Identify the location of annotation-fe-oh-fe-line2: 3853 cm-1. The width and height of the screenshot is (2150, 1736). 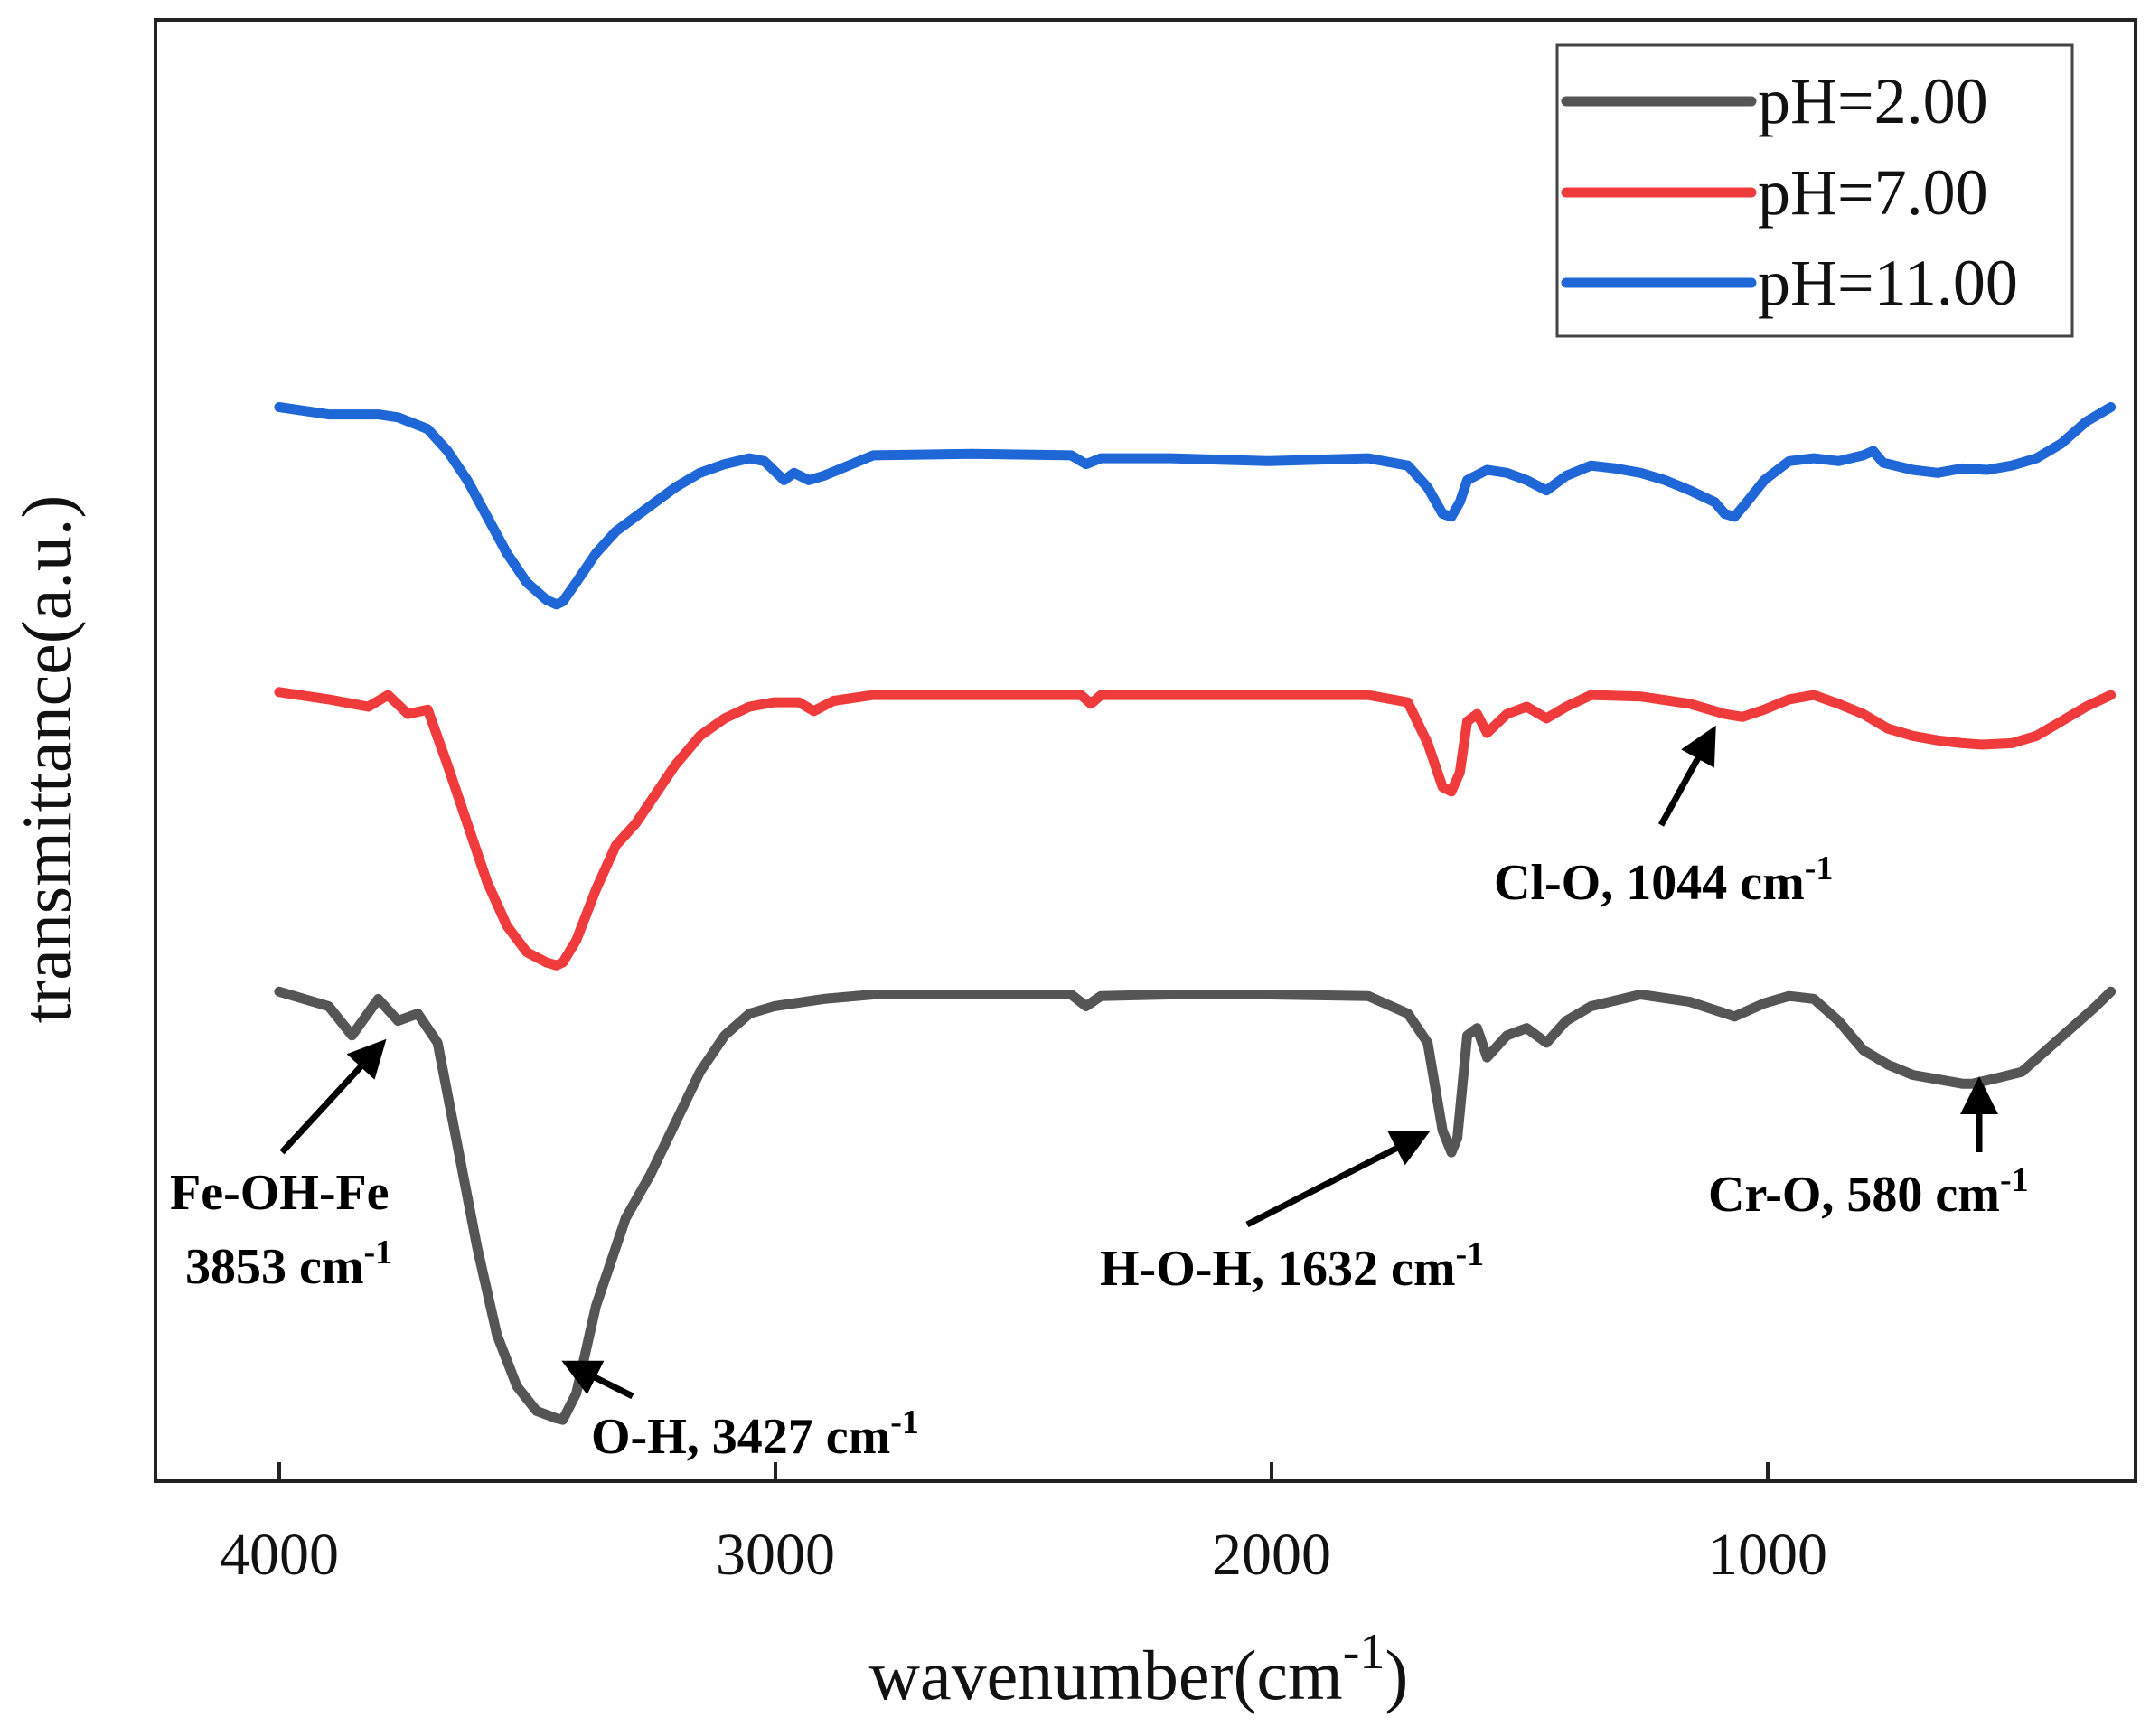
(288, 1265).